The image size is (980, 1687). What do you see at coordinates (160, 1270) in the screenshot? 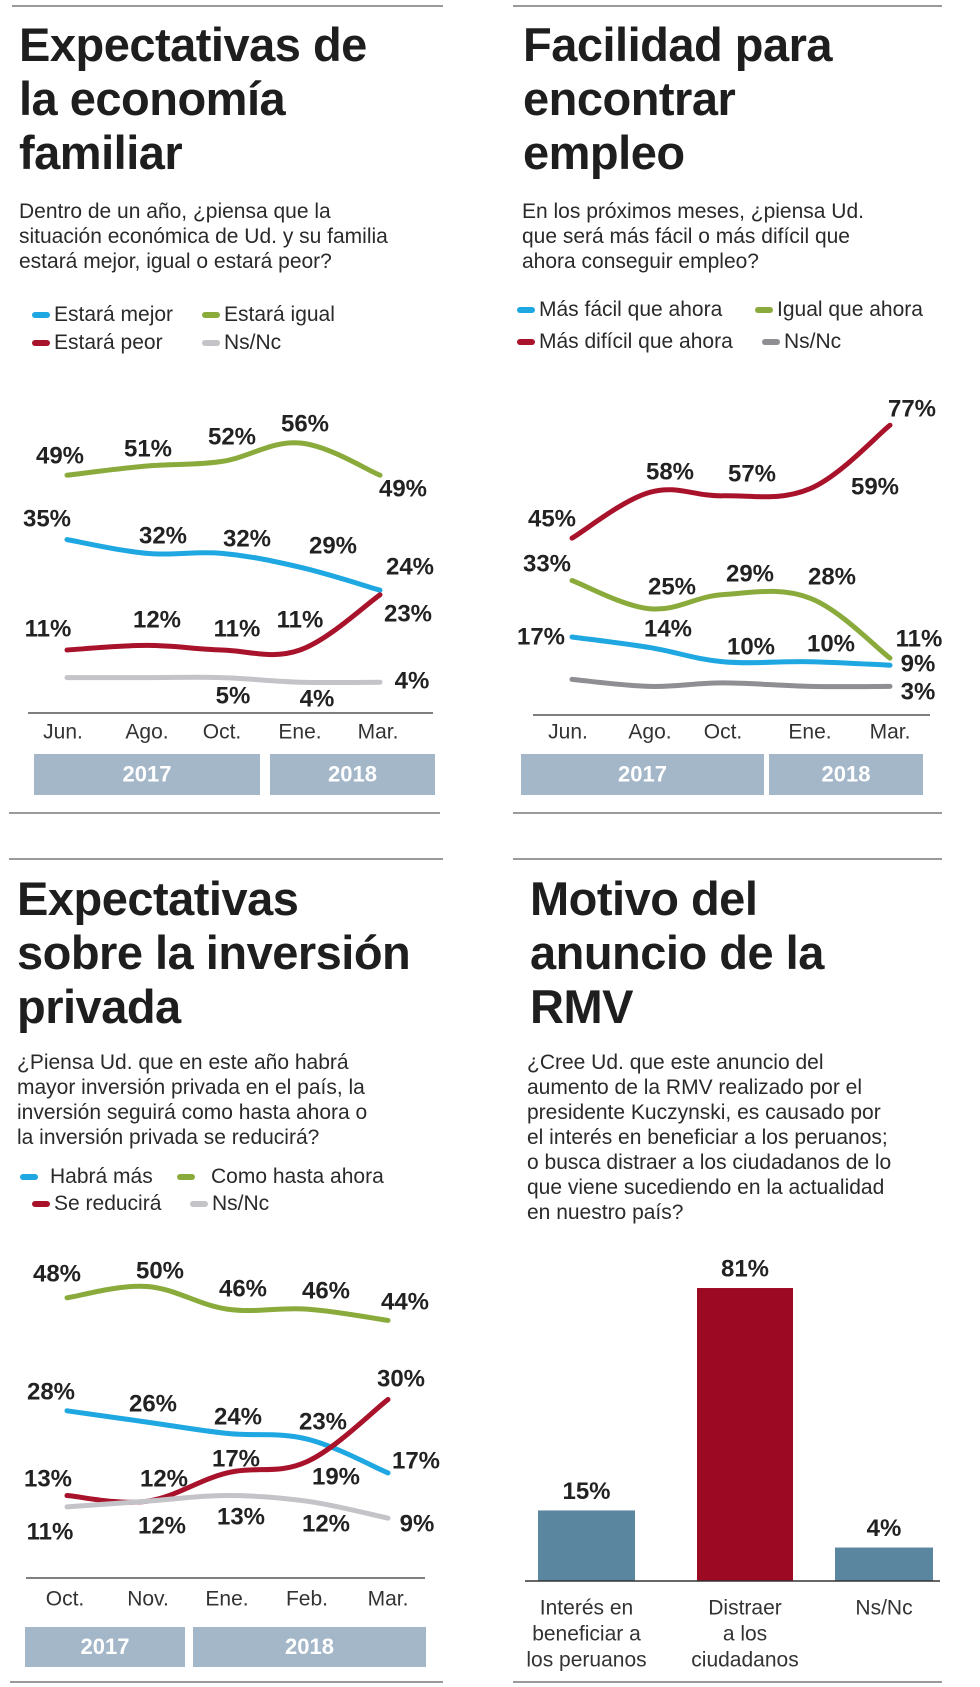
I see `data-label: 50%` at bounding box center [160, 1270].